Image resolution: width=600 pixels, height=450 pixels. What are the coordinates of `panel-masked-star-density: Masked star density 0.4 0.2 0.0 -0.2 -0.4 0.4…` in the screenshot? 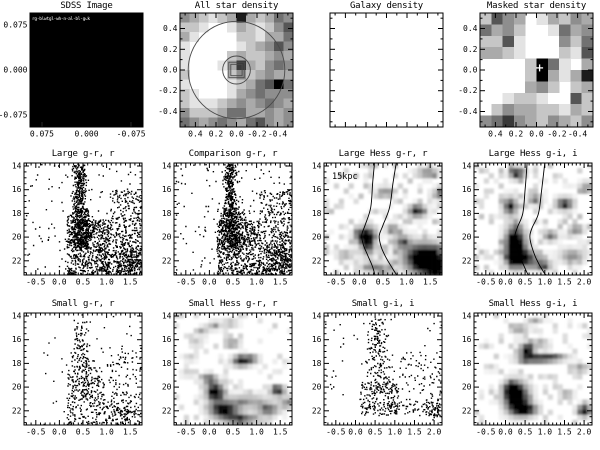 It's located at (525, 72).